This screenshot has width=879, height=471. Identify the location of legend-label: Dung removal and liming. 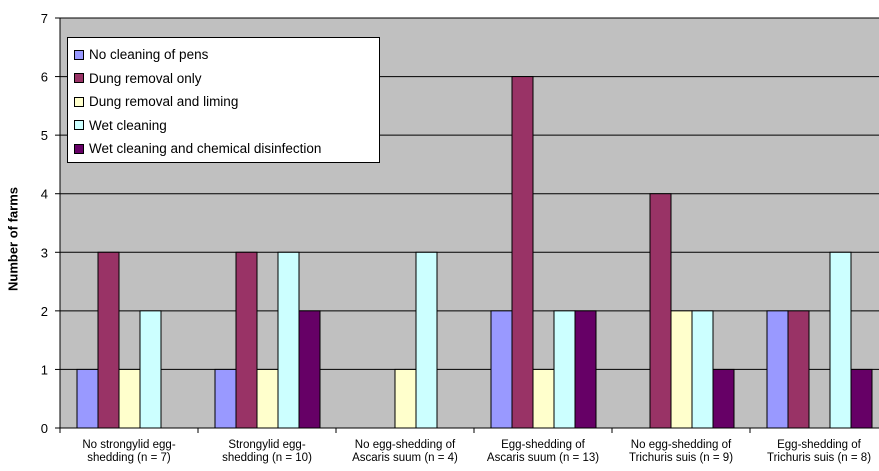
(164, 102).